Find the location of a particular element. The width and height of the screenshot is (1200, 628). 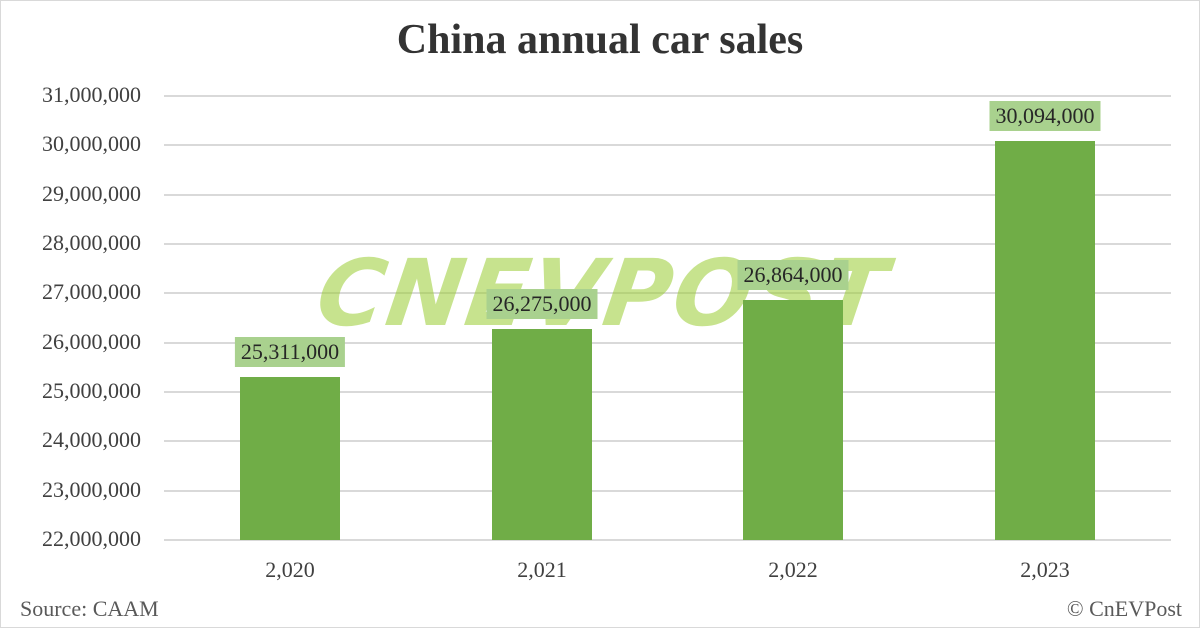

x-tick-label: 2,023 is located at coordinates (1045, 569).